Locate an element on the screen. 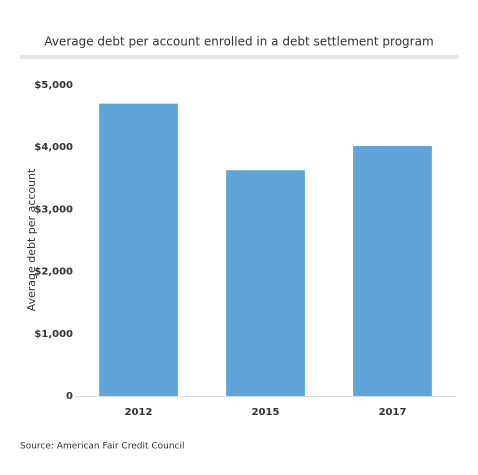 This screenshot has width=478, height=475. y-tick-label: $4,000 is located at coordinates (53, 147).